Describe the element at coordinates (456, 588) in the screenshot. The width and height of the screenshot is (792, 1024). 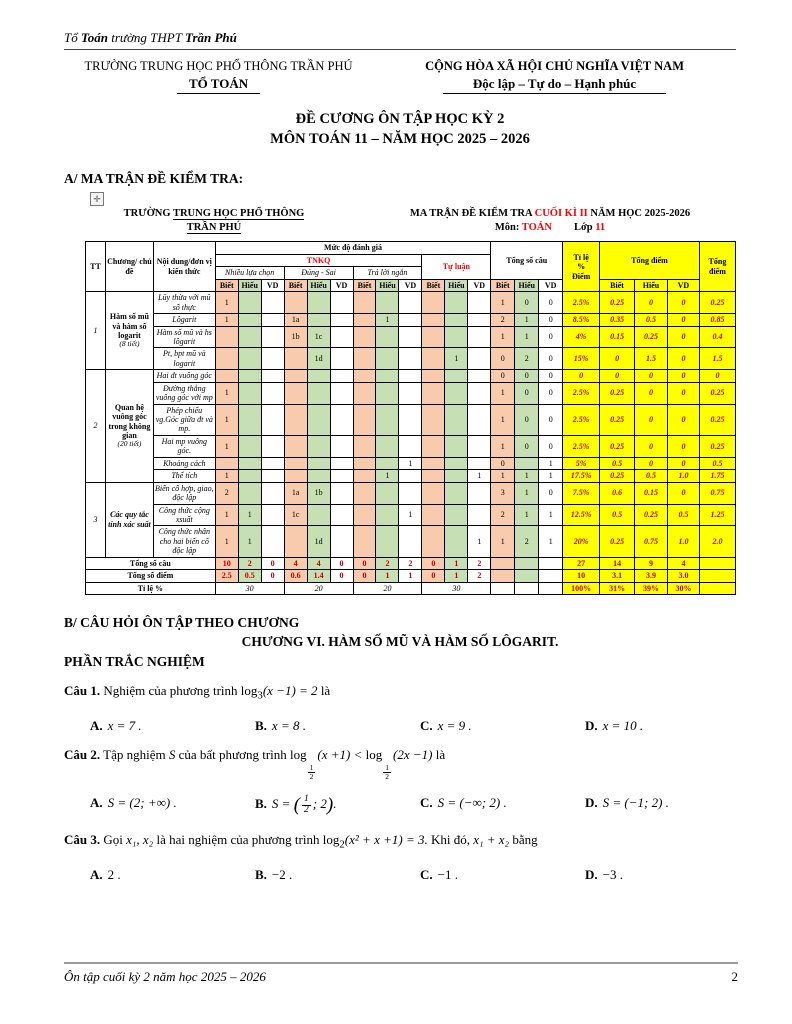
I see `matrix-cell: 30` at that location.